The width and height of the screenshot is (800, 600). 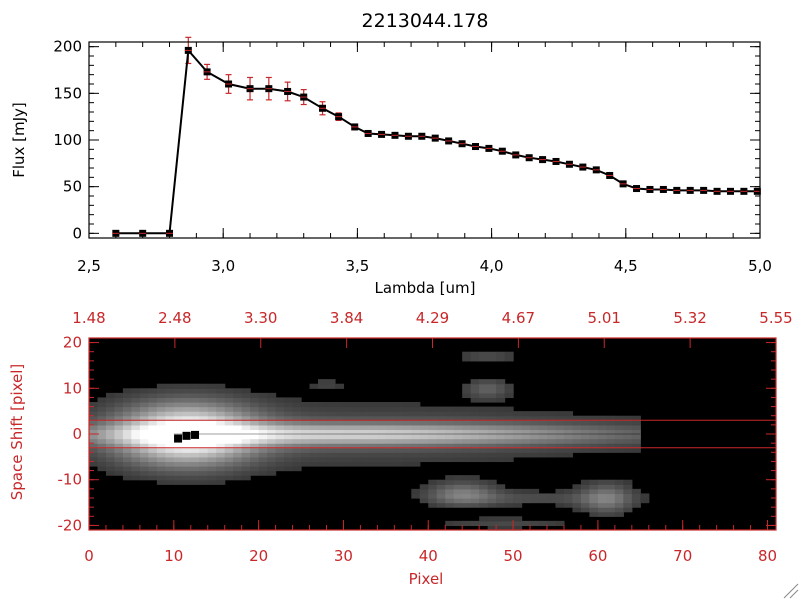 I want to click on image-top-tick-label: 5.01, so click(x=604, y=318).